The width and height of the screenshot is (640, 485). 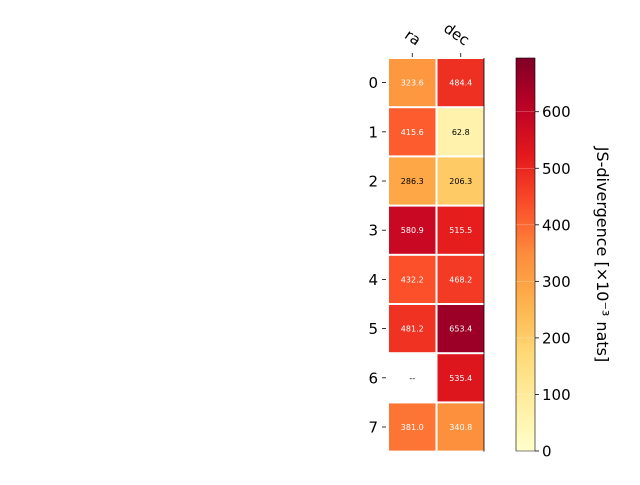 What do you see at coordinates (373, 83) in the screenshot?
I see `row-tick-label: 0` at bounding box center [373, 83].